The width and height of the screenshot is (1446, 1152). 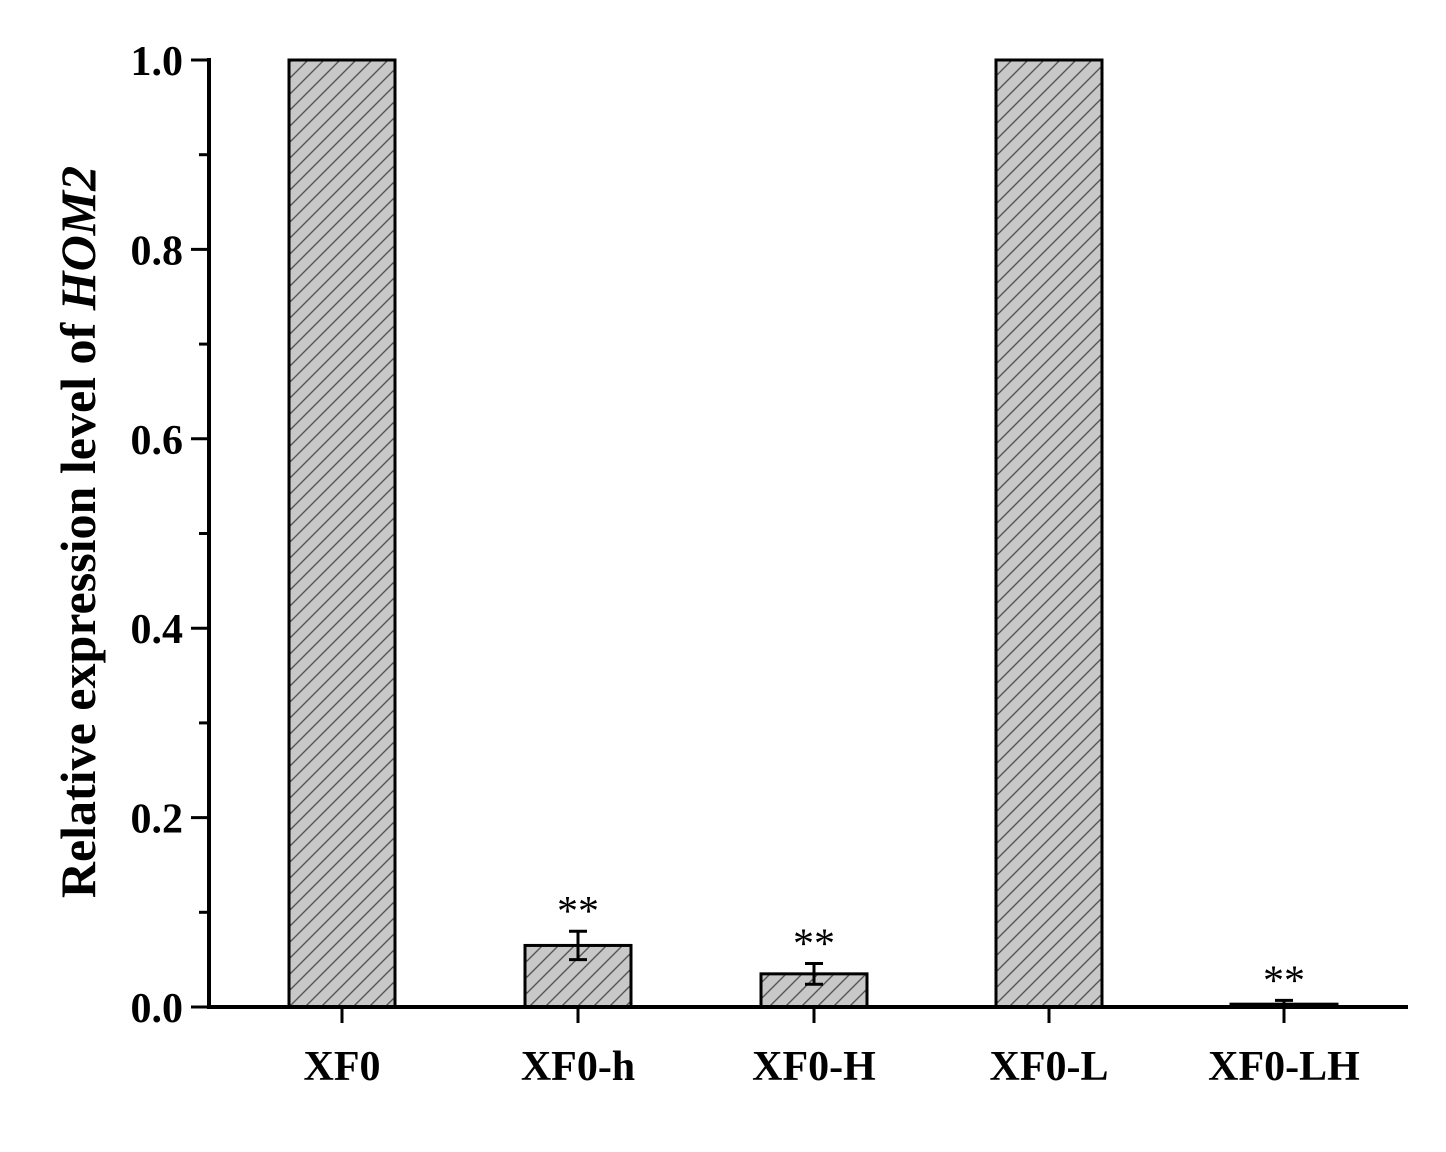 I want to click on bar-xf0-l, so click(x=1049, y=533).